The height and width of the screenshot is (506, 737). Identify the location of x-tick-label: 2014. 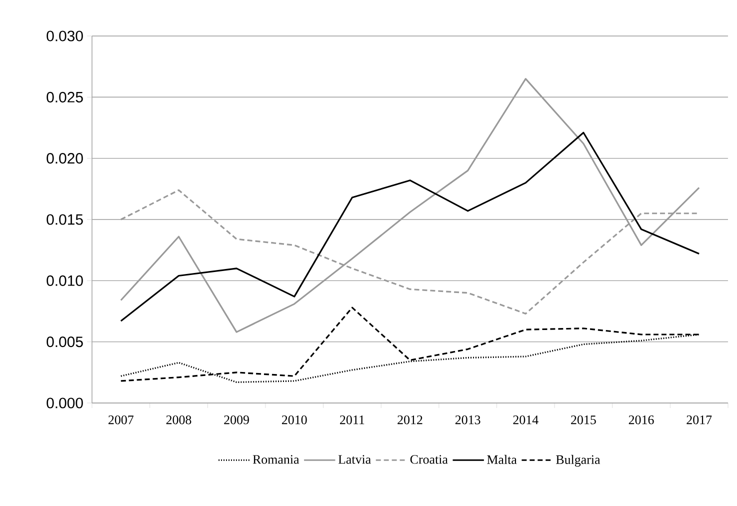
(525, 419).